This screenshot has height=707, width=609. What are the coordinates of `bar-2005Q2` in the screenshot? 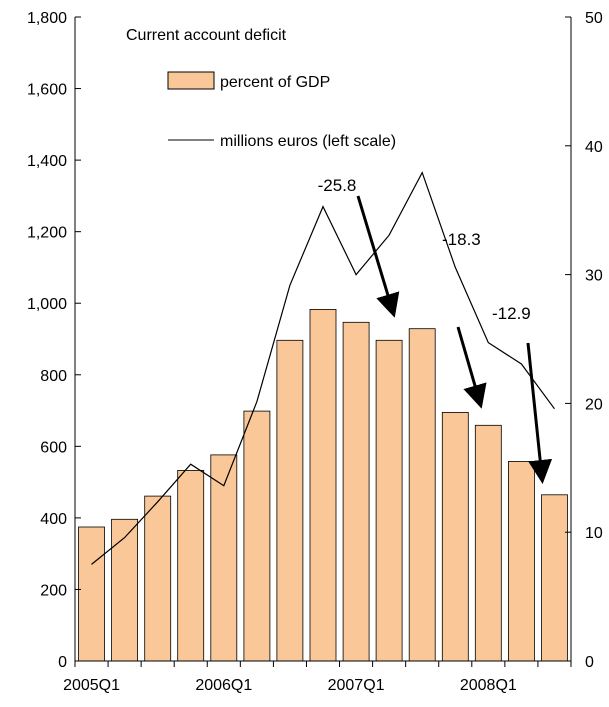 It's located at (124, 590).